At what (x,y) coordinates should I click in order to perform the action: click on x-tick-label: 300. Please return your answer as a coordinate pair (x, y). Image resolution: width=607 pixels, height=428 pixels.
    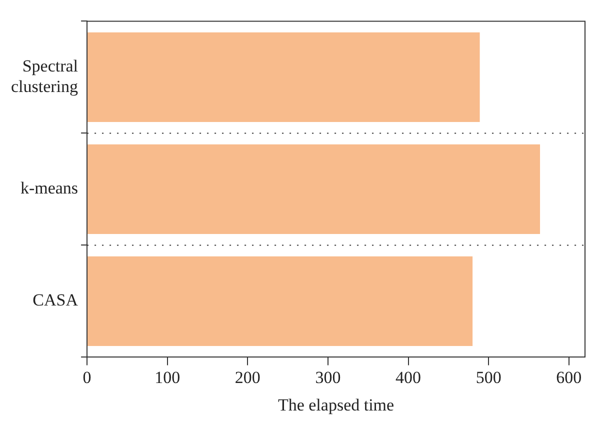
    Looking at the image, I should click on (328, 377).